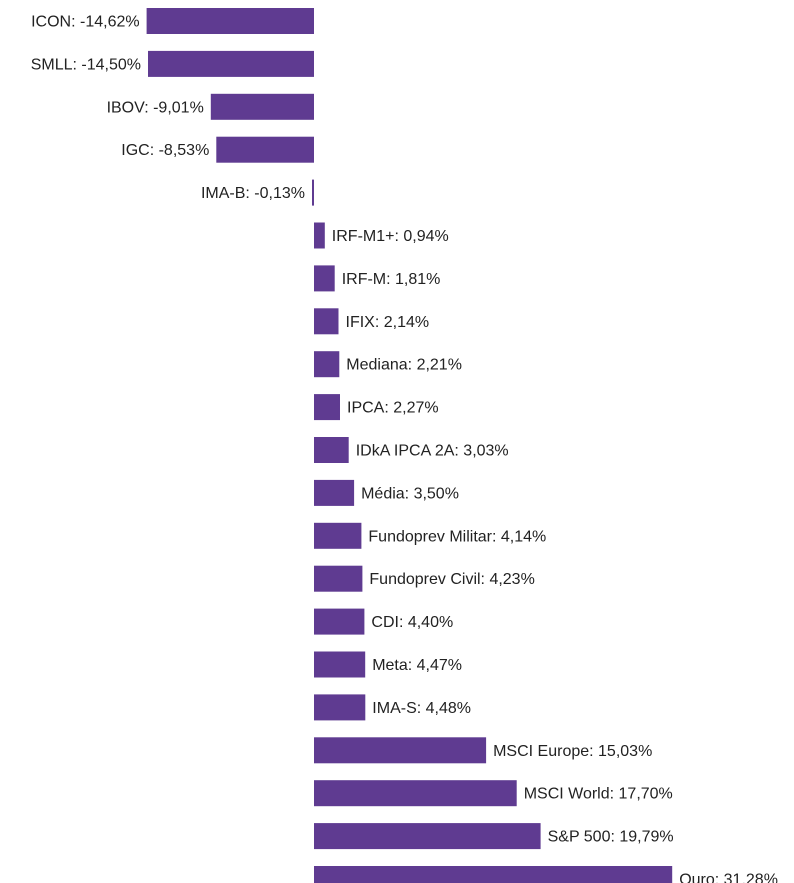 The width and height of the screenshot is (794, 883). I want to click on bar-icon, so click(230, 21).